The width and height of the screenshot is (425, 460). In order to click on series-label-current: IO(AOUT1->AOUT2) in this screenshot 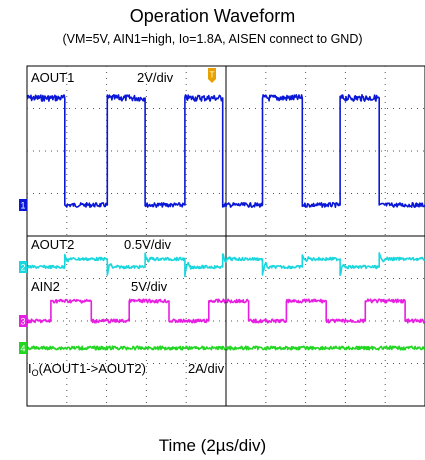, I will do `click(87, 369)`.